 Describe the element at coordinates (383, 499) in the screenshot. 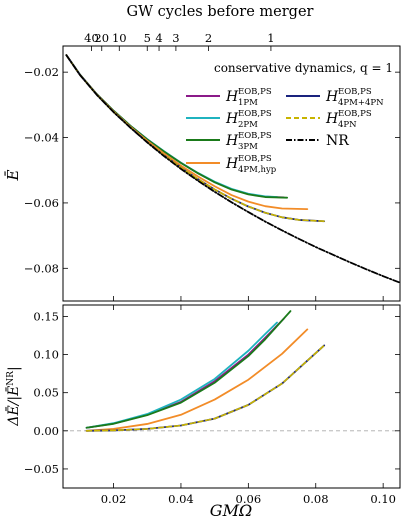

I see `bottom-x-tick-label: 0.10` at that location.